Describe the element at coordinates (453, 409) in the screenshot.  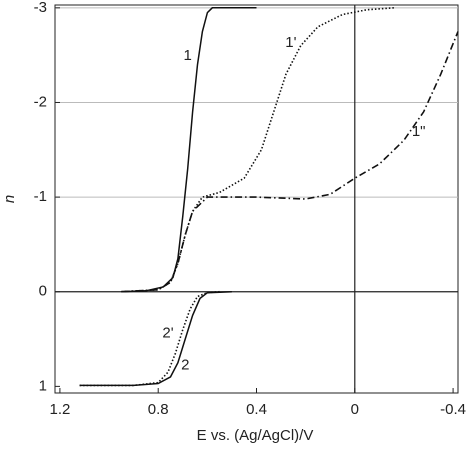
I see `x-tick-label: -0.4` at that location.